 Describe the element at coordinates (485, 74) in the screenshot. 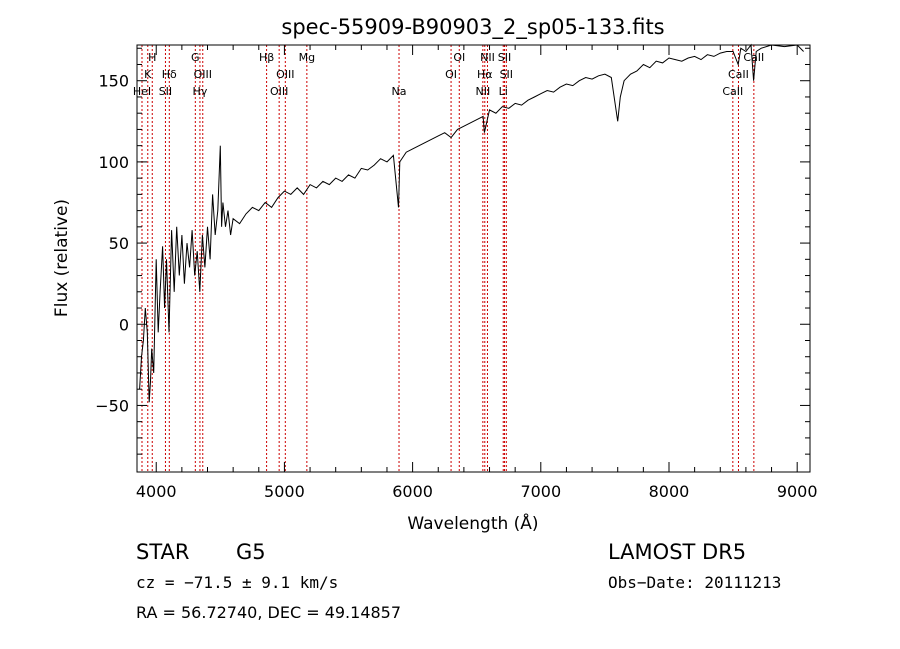

I see `line-label: Hα` at that location.